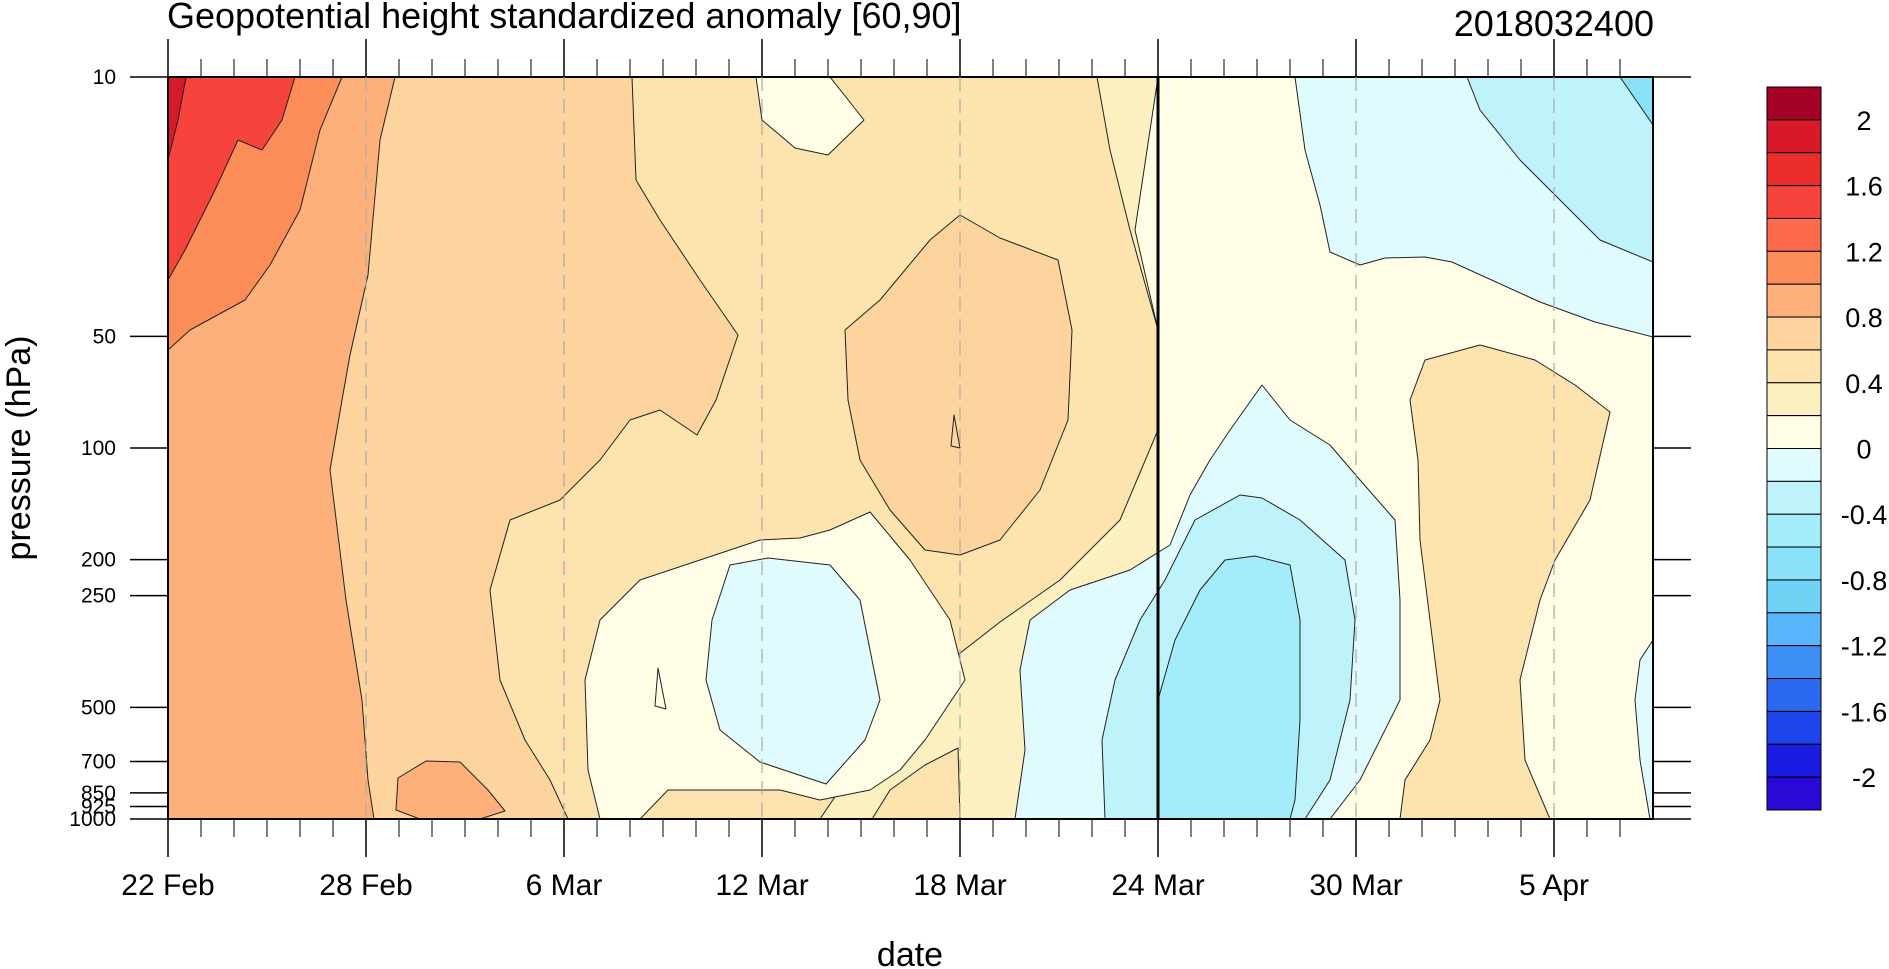 Image resolution: width=1889 pixels, height=969 pixels. I want to click on y-tick-label: 200, so click(98, 560).